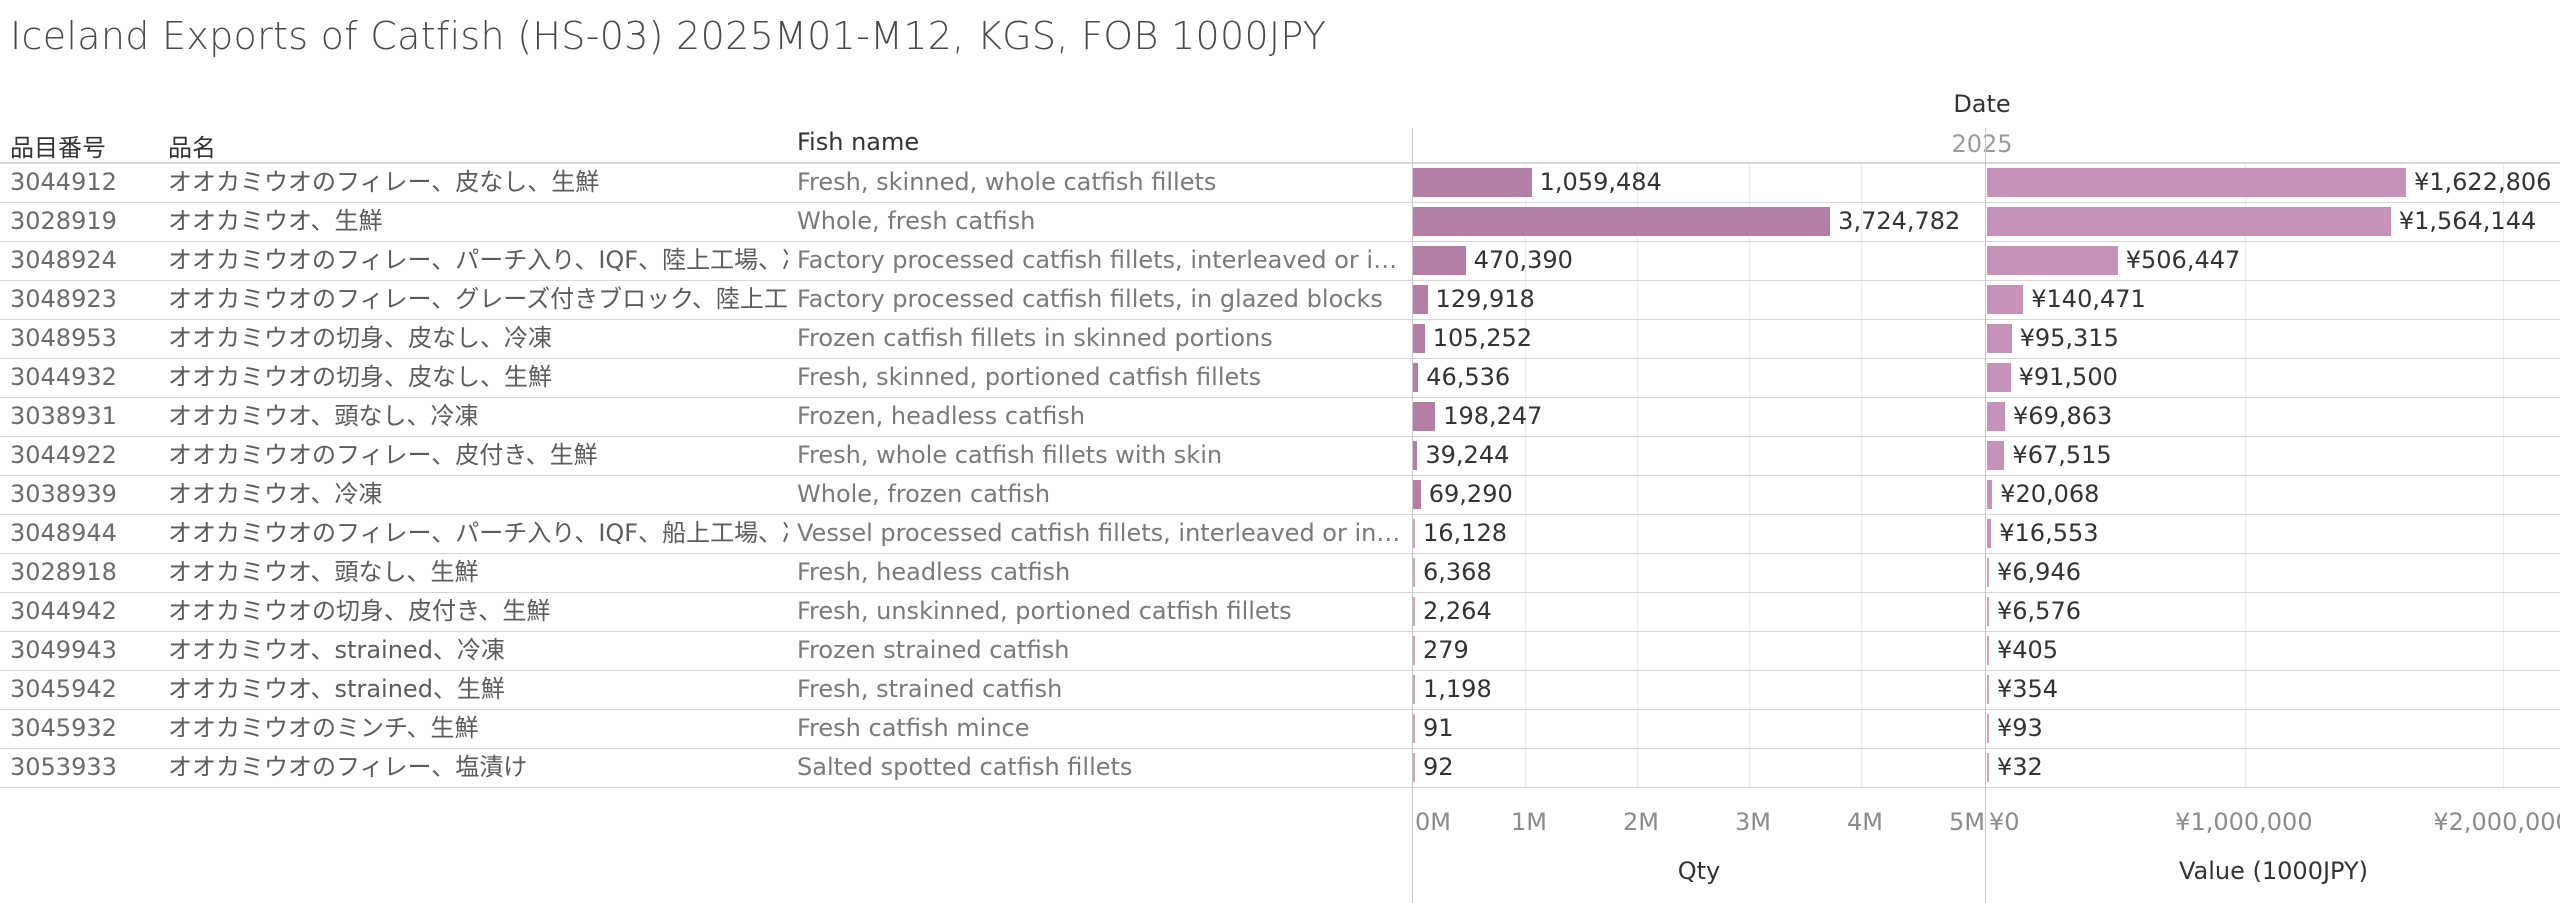 Image resolution: width=2560 pixels, height=903 pixels. I want to click on value-data-label: ¥69,863, so click(2063, 416).